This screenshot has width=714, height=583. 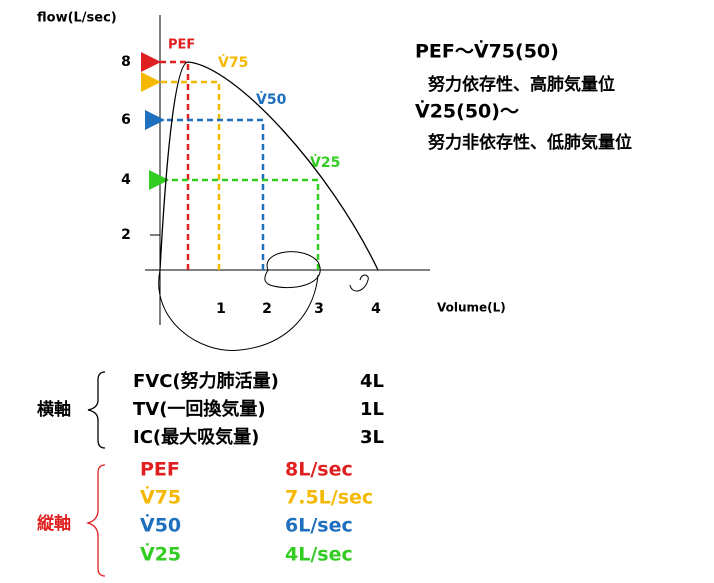 I want to click on y-label: flow(L/sec), so click(x=77, y=18).